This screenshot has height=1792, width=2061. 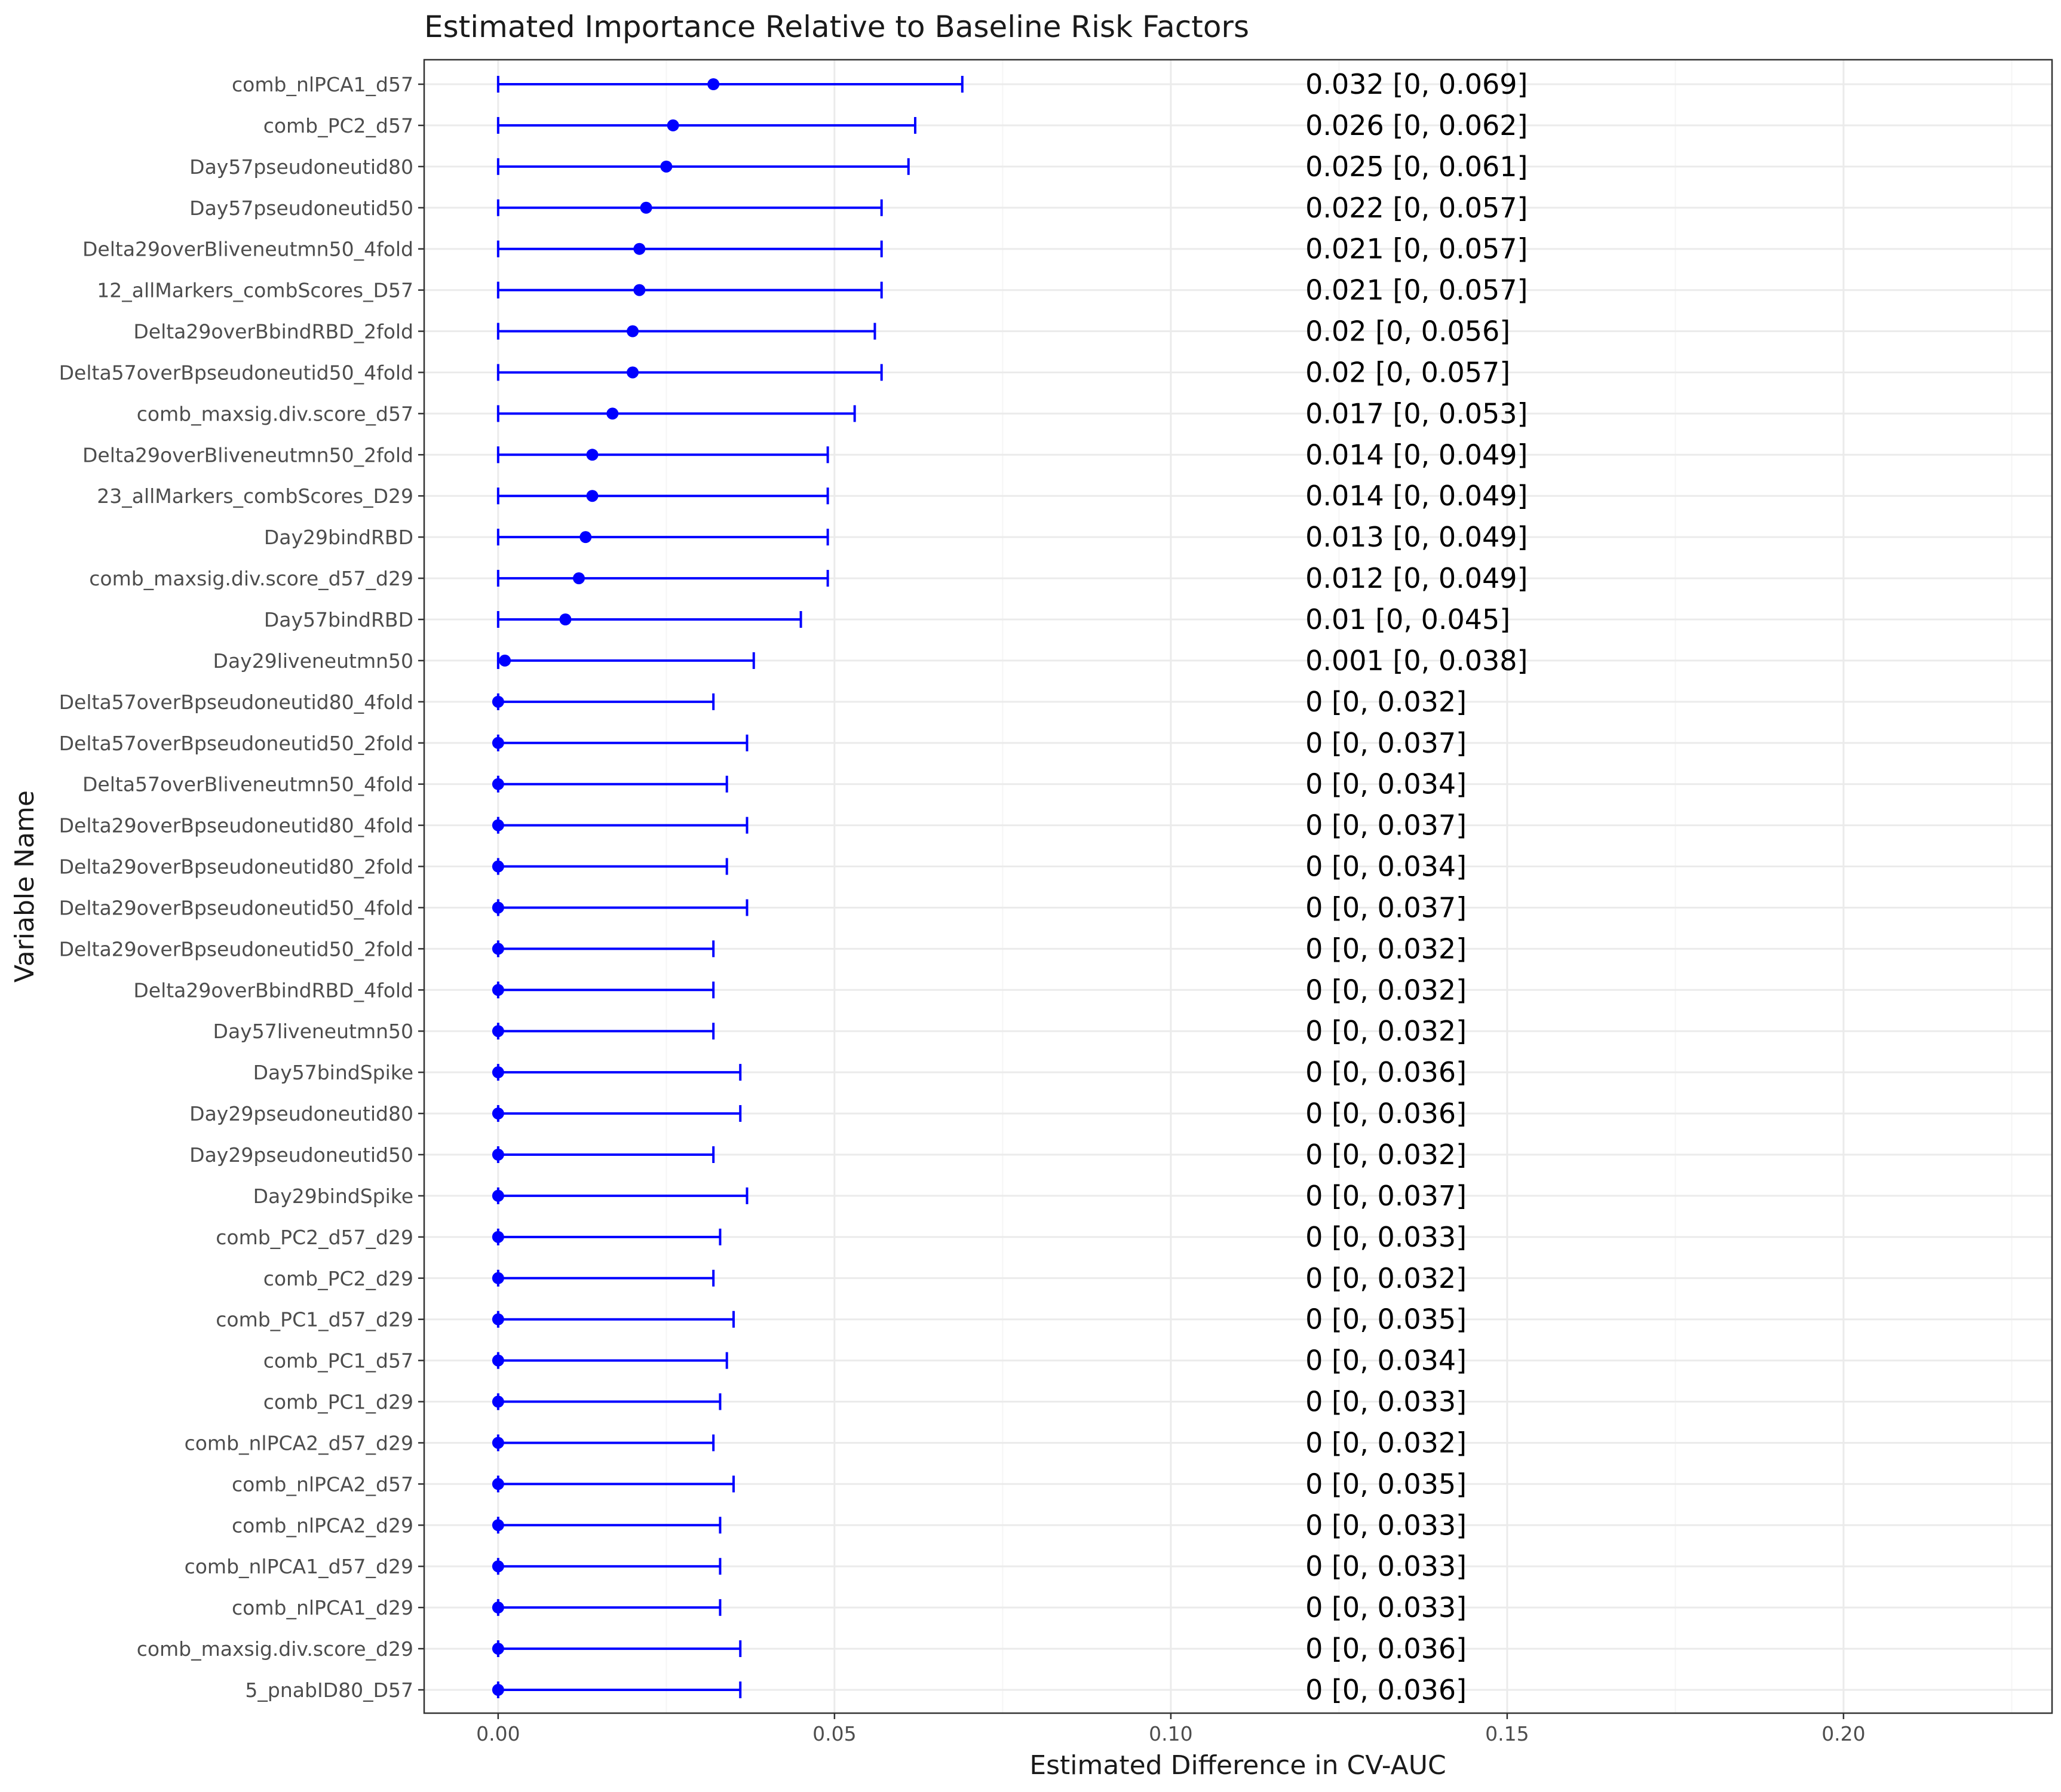 I want to click on y-tick-label: comb_nlPCA2_d29, so click(x=322, y=1526).